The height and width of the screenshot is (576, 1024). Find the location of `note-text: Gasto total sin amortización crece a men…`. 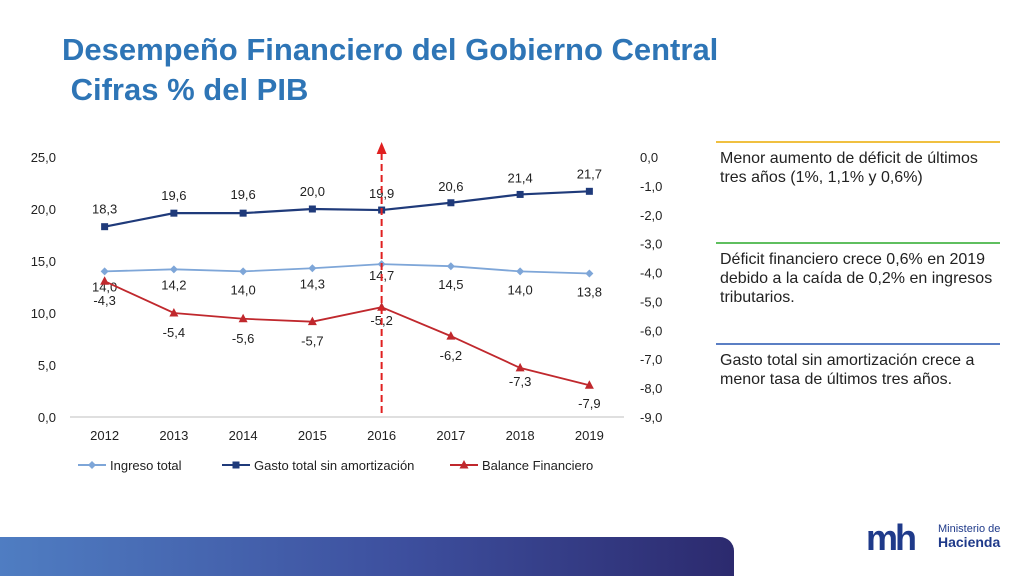

note-text: Gasto total sin amortización crece a men… is located at coordinates (847, 370).